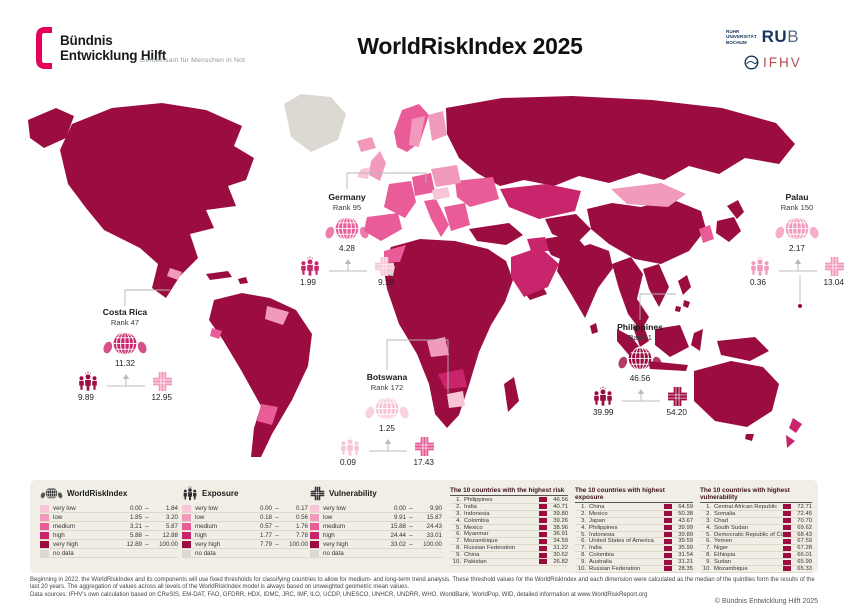 This screenshot has width=848, height=612. I want to click on table-row: 8. Russian Federation 31.22, so click(509, 549).